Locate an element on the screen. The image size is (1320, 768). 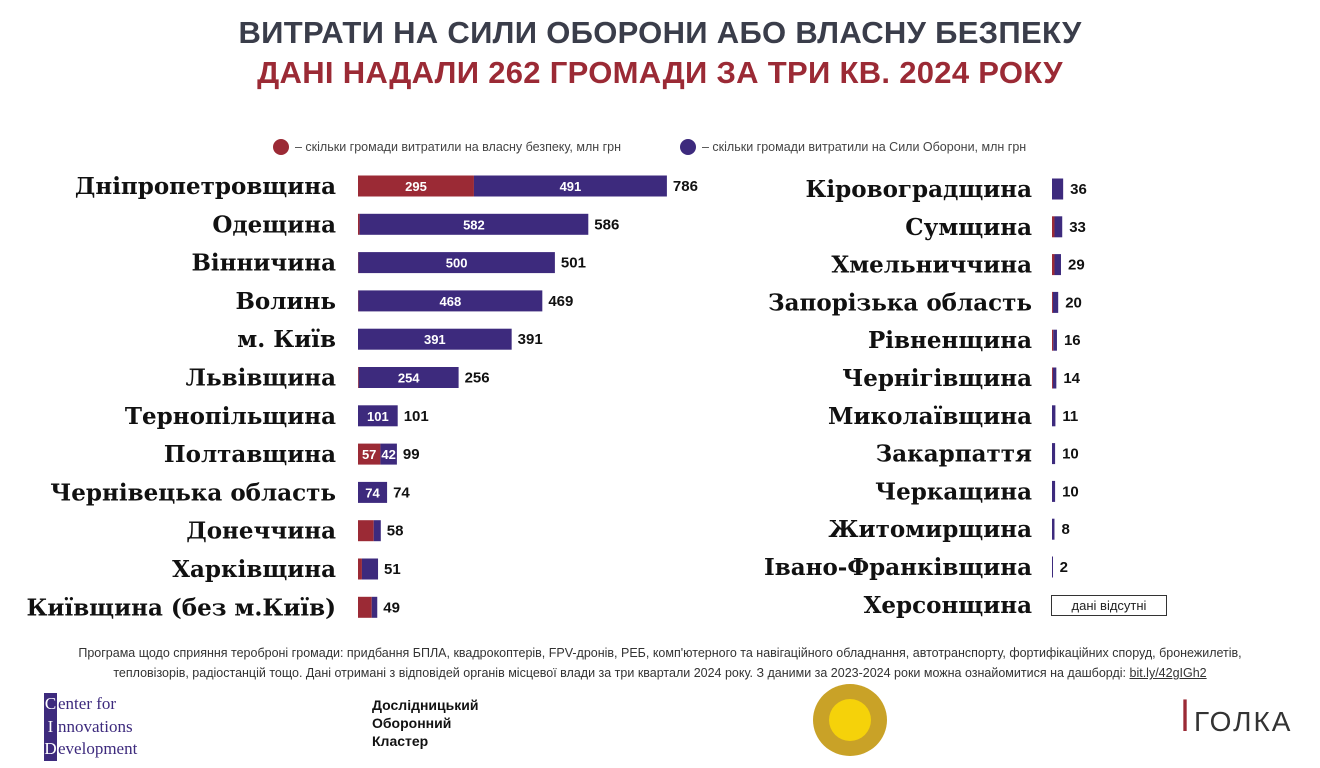
bar-total-label: 49 is located at coordinates (391, 607).